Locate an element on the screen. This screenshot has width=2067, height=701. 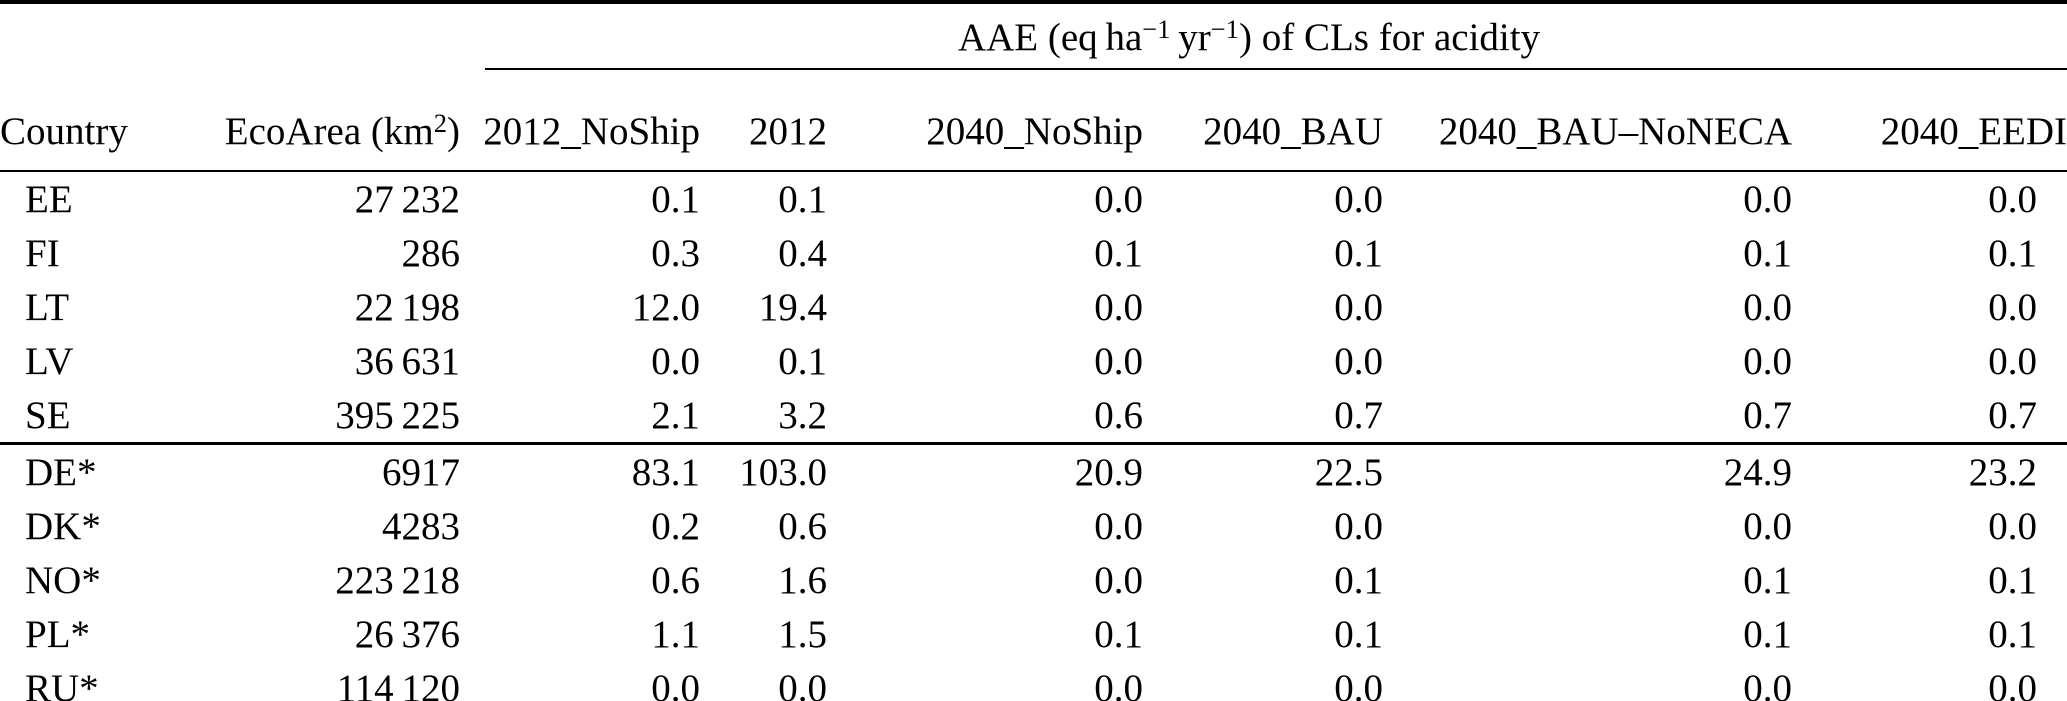
country-cell: RU* is located at coordinates (62, 683).